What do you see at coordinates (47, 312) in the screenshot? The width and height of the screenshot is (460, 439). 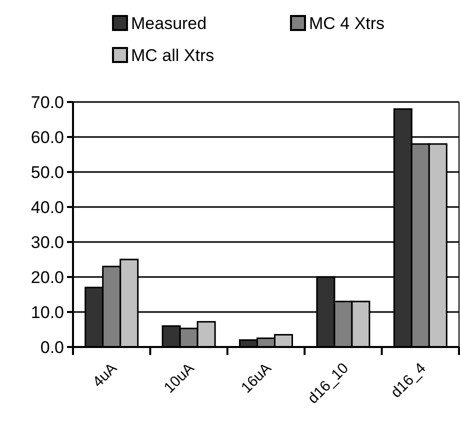 I see `y-tick-label: 10.0` at bounding box center [47, 312].